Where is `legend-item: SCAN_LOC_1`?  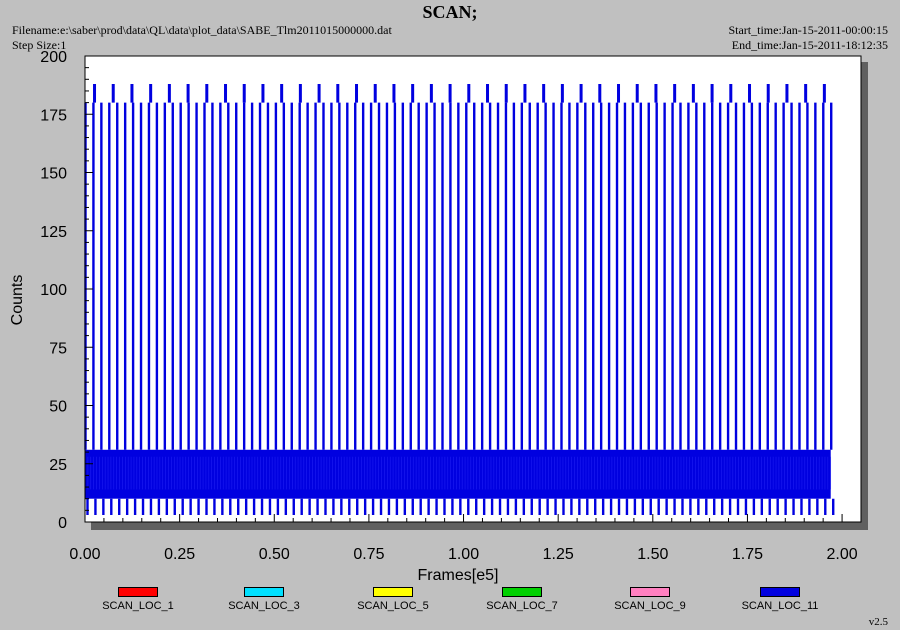 legend-item: SCAN_LOC_1 is located at coordinates (138, 599).